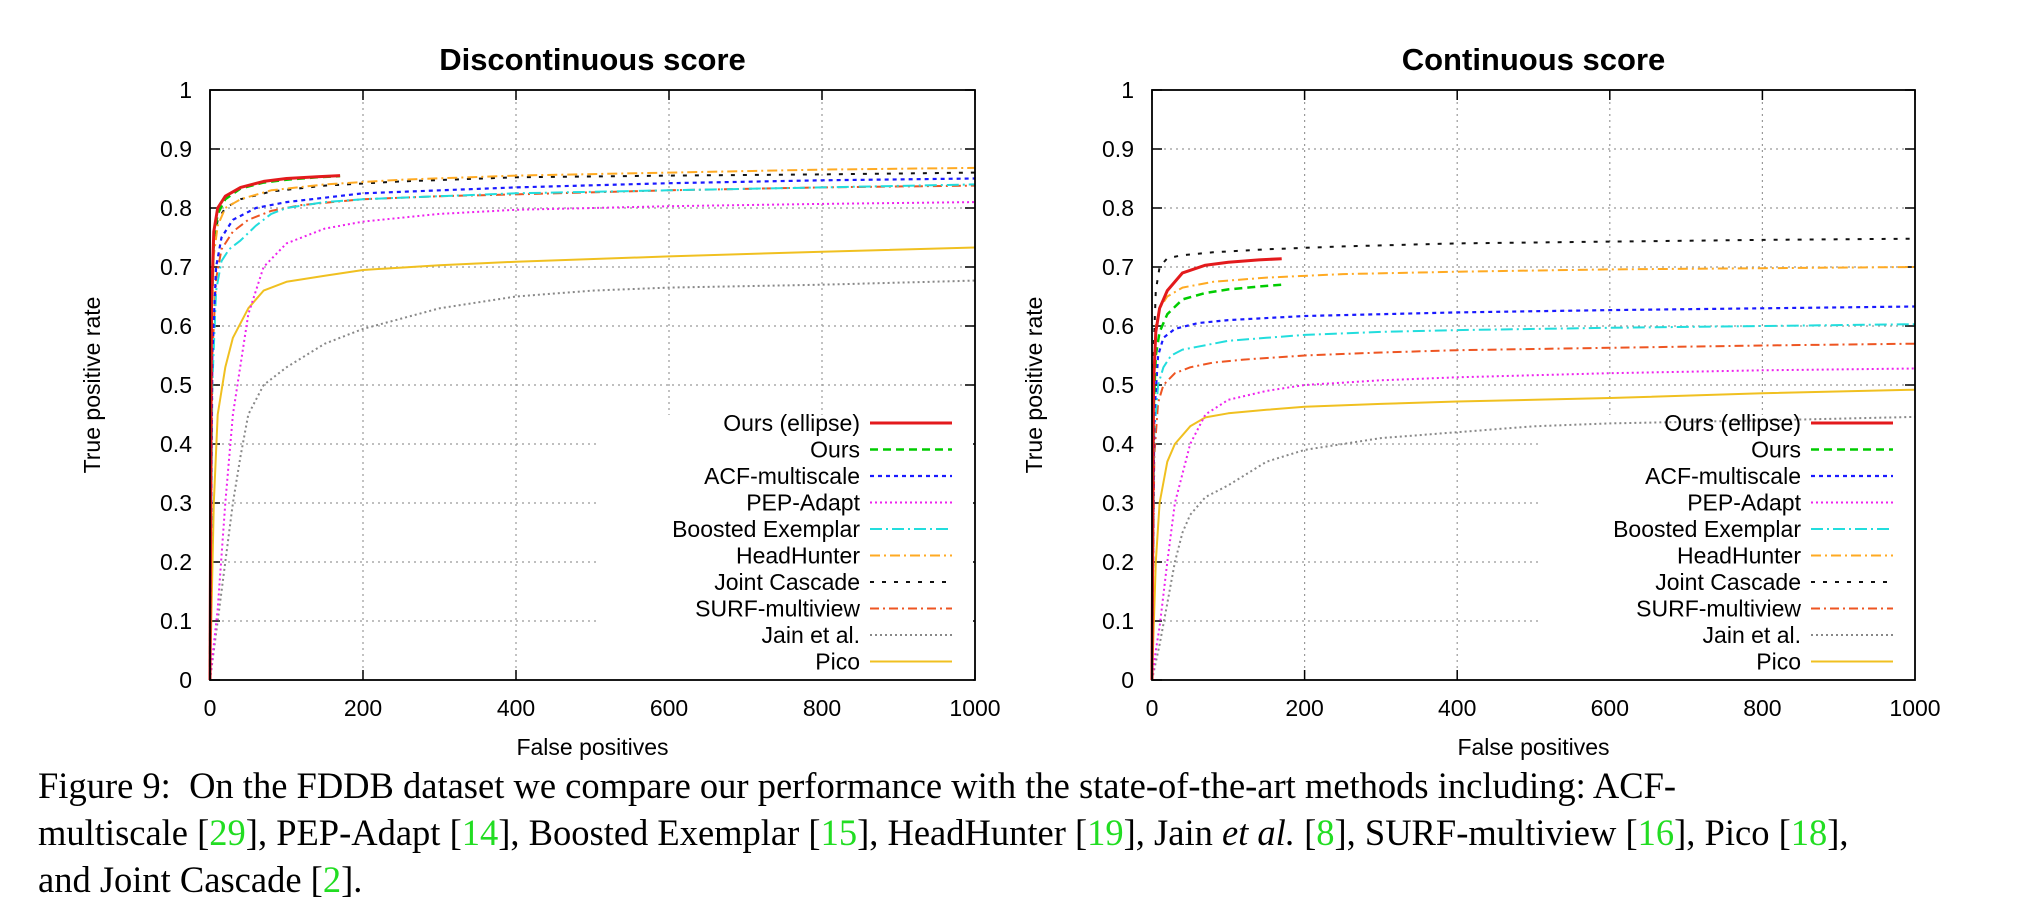 This screenshot has height=920, width=2034. Describe the element at coordinates (1172, 832) in the screenshot. I see `caption-text: ], Jain` at that location.